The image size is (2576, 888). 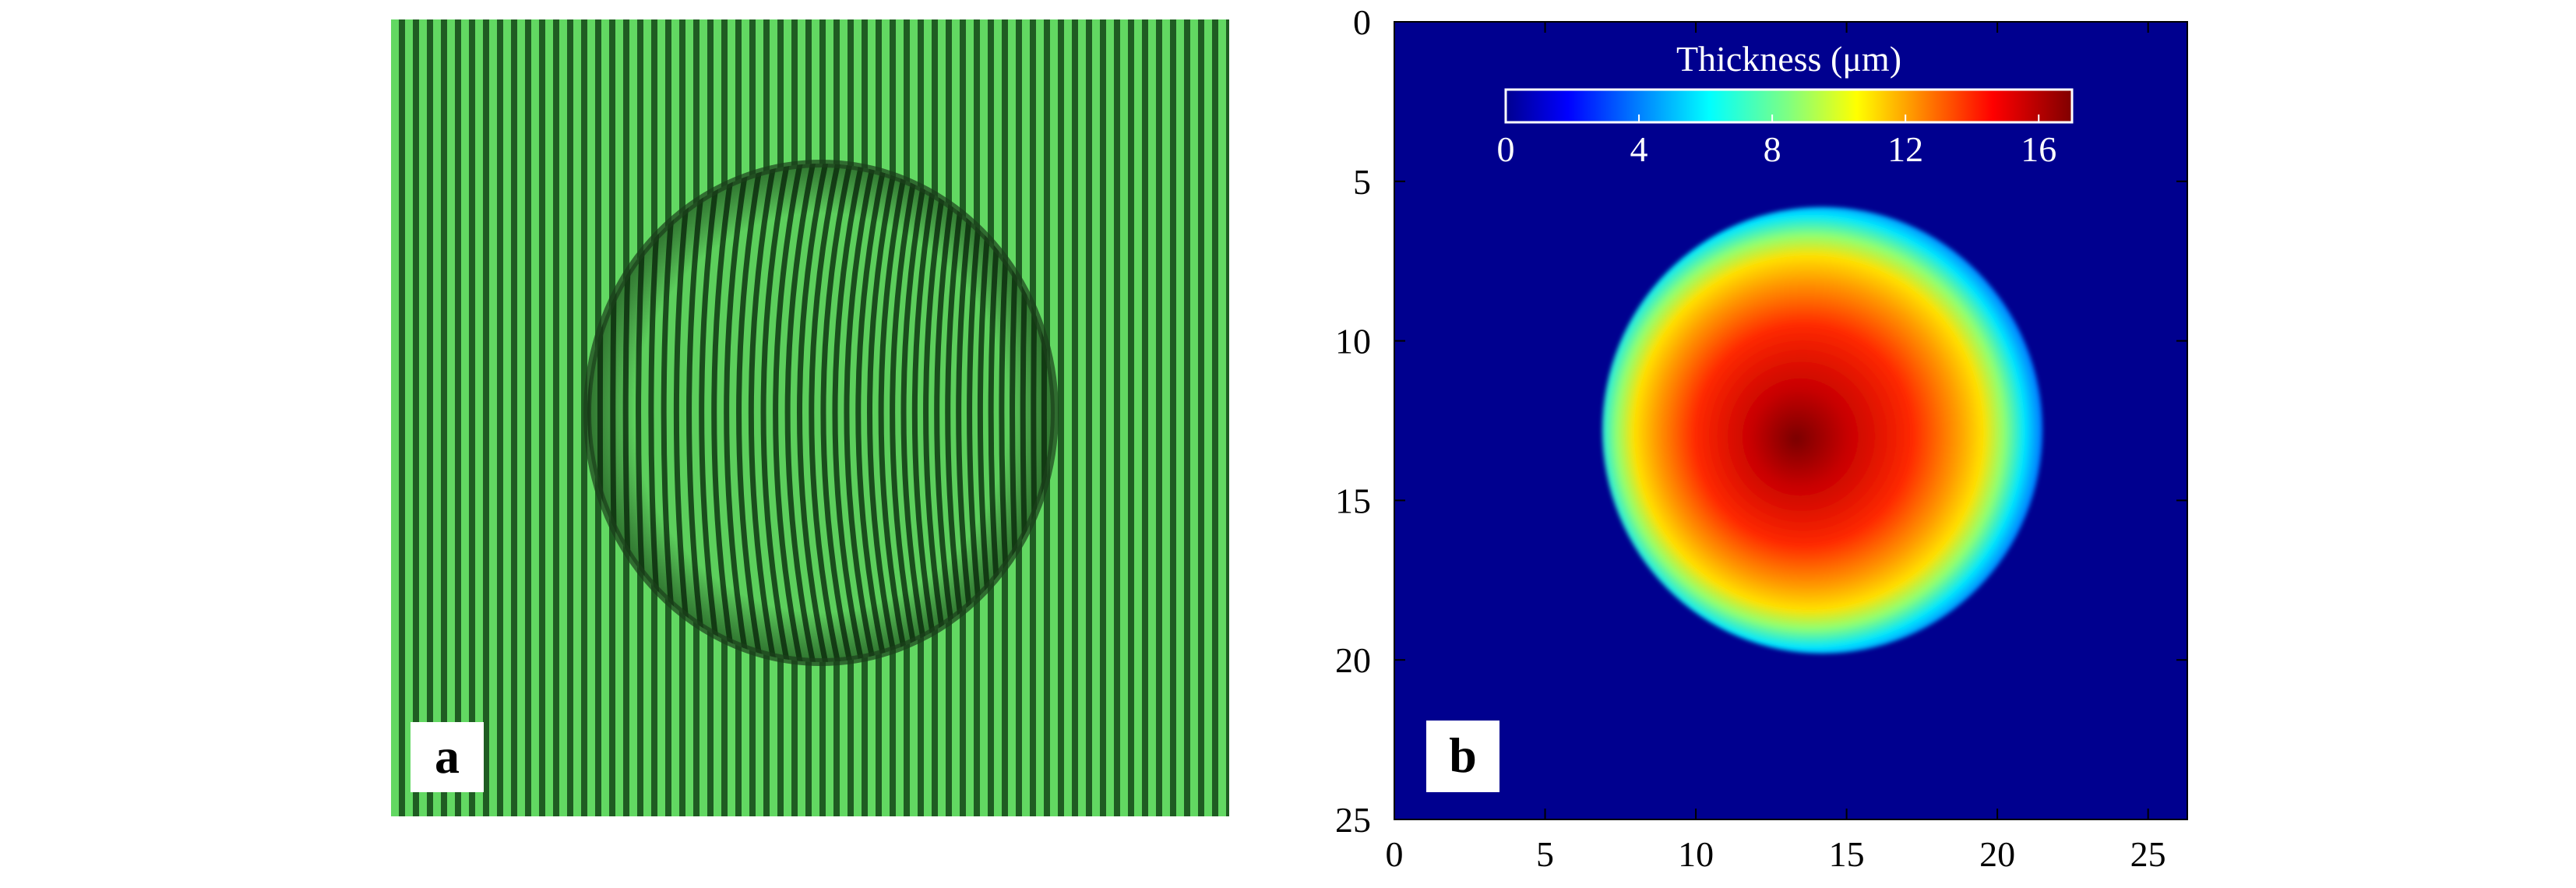 I want to click on colorbar-tick-label: 12, so click(x=1905, y=149).